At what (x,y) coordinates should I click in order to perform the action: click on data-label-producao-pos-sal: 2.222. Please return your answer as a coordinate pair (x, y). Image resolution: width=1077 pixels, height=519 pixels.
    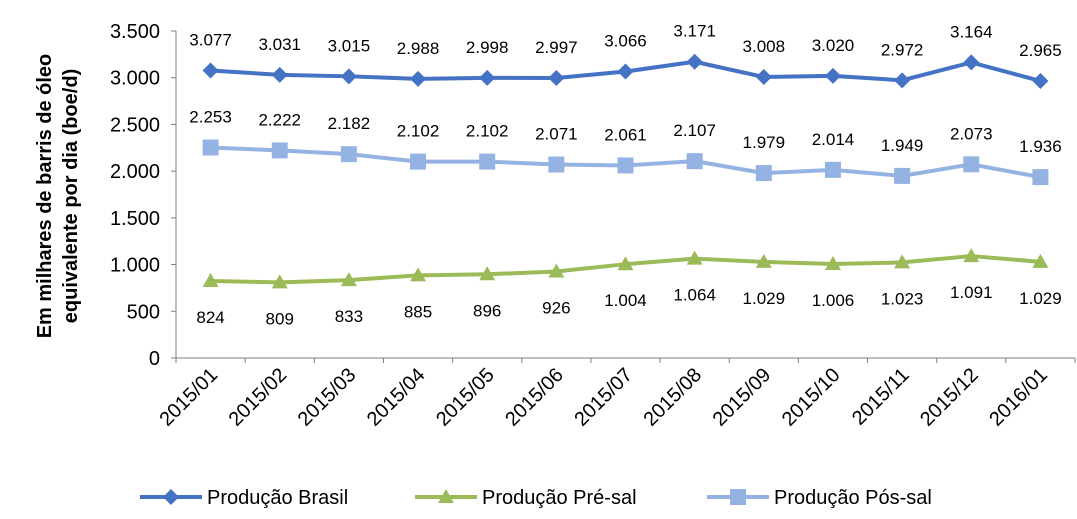
    Looking at the image, I should click on (279, 119).